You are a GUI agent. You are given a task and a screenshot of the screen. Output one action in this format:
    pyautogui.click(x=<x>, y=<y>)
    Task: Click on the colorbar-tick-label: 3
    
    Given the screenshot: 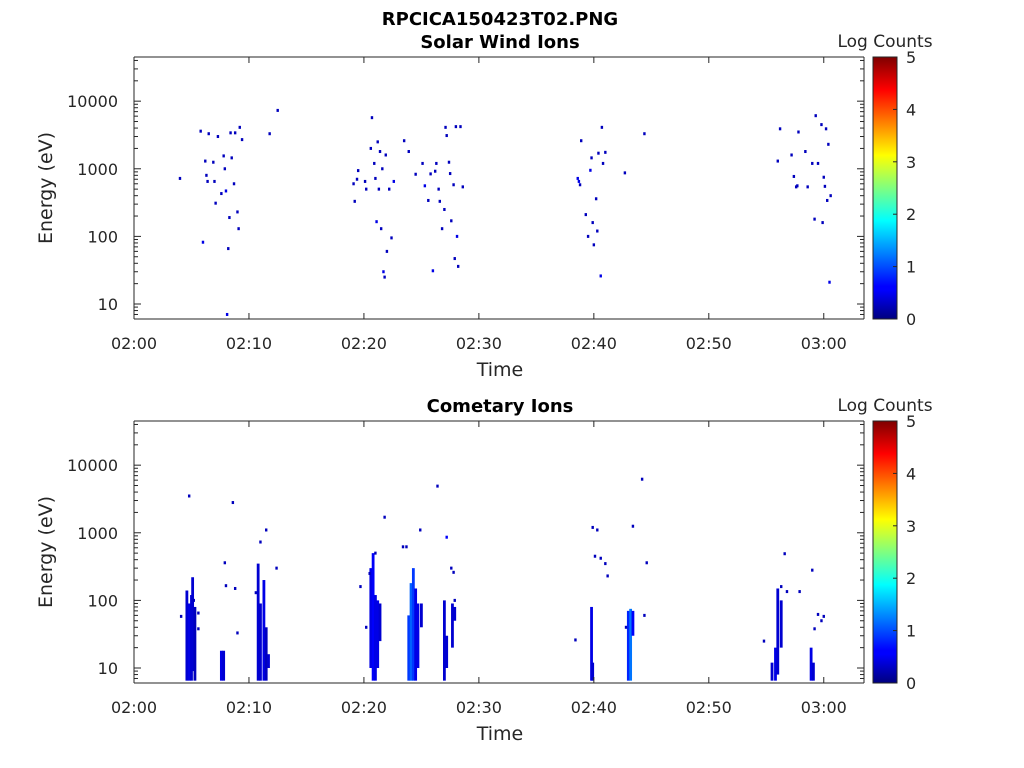 What is the action you would take?
    pyautogui.click(x=911, y=162)
    